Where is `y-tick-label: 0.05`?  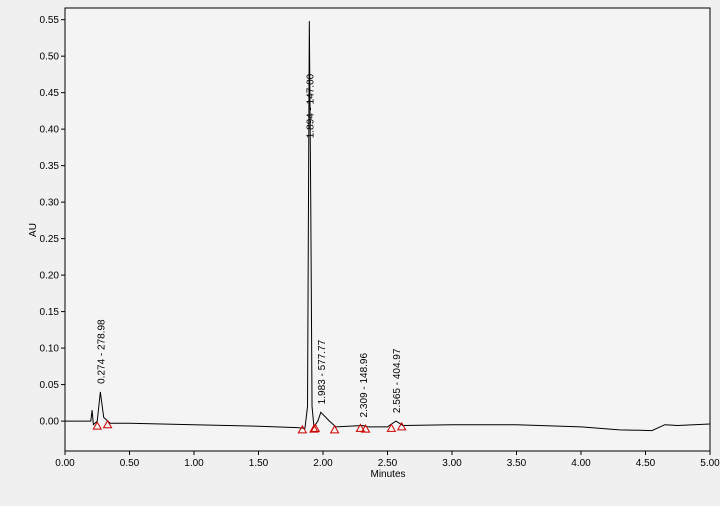 y-tick-label: 0.05 is located at coordinates (50, 385).